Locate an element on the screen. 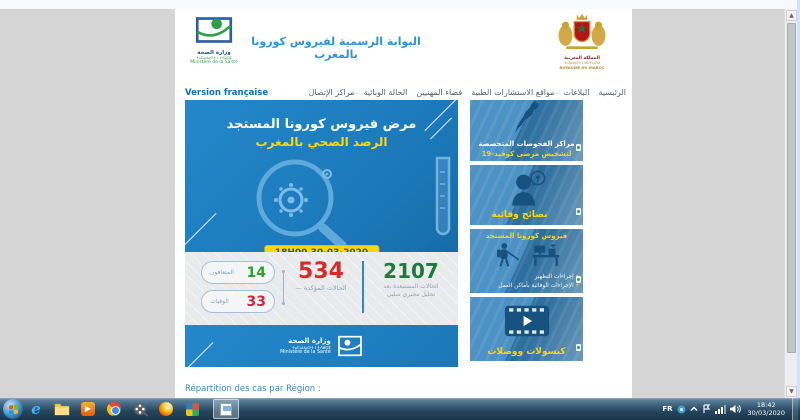 The image size is (800, 420). vertical-scrollbar: ▲ ▼ is located at coordinates (790, 203).